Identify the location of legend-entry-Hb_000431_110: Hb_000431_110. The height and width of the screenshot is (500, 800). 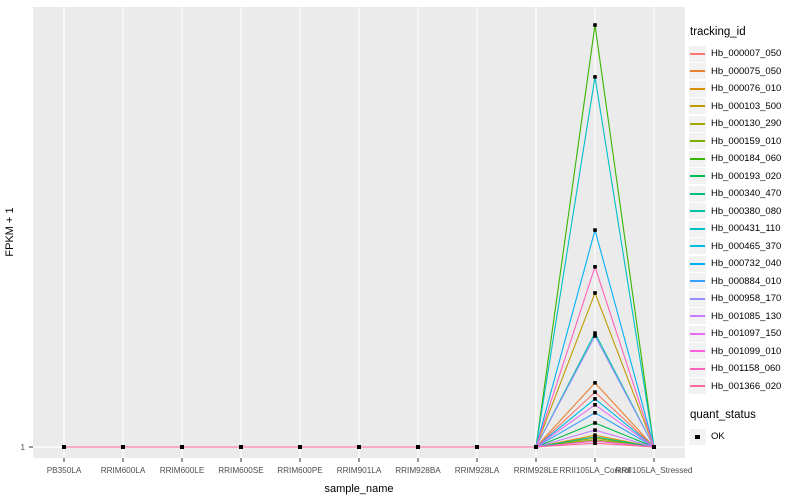
(743, 229).